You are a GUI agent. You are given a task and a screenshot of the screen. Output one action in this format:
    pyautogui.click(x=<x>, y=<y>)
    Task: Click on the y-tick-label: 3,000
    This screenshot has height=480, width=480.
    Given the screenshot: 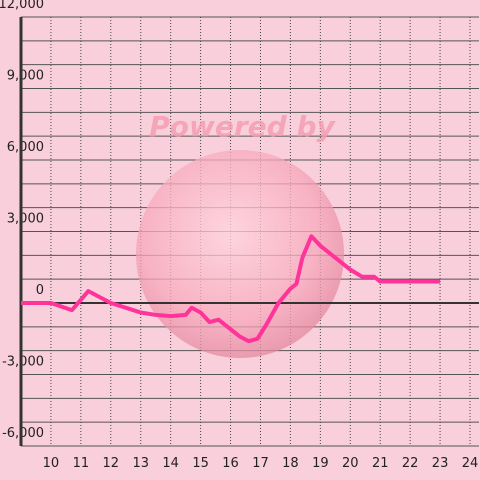 What is the action you would take?
    pyautogui.click(x=25, y=219)
    